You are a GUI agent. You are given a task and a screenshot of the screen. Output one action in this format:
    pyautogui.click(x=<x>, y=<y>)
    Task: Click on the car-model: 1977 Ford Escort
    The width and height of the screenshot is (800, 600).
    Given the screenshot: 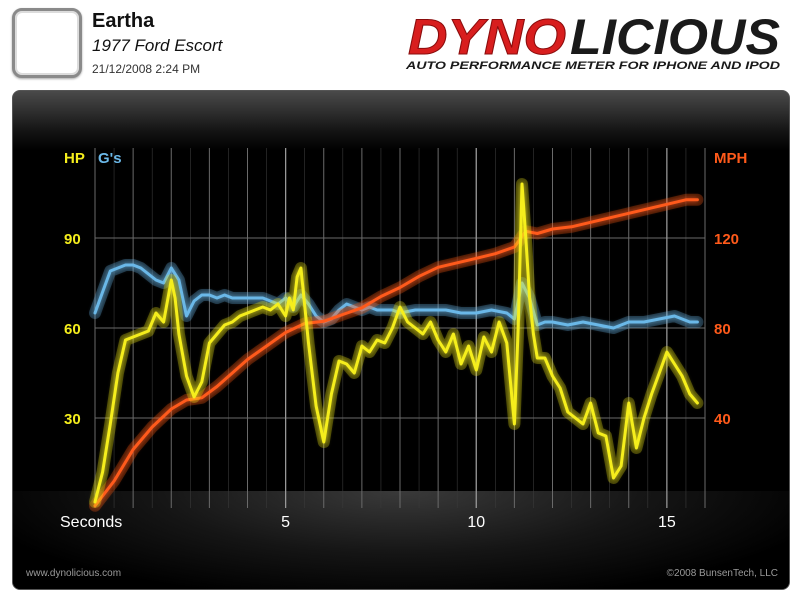 What is the action you would take?
    pyautogui.click(x=157, y=45)
    